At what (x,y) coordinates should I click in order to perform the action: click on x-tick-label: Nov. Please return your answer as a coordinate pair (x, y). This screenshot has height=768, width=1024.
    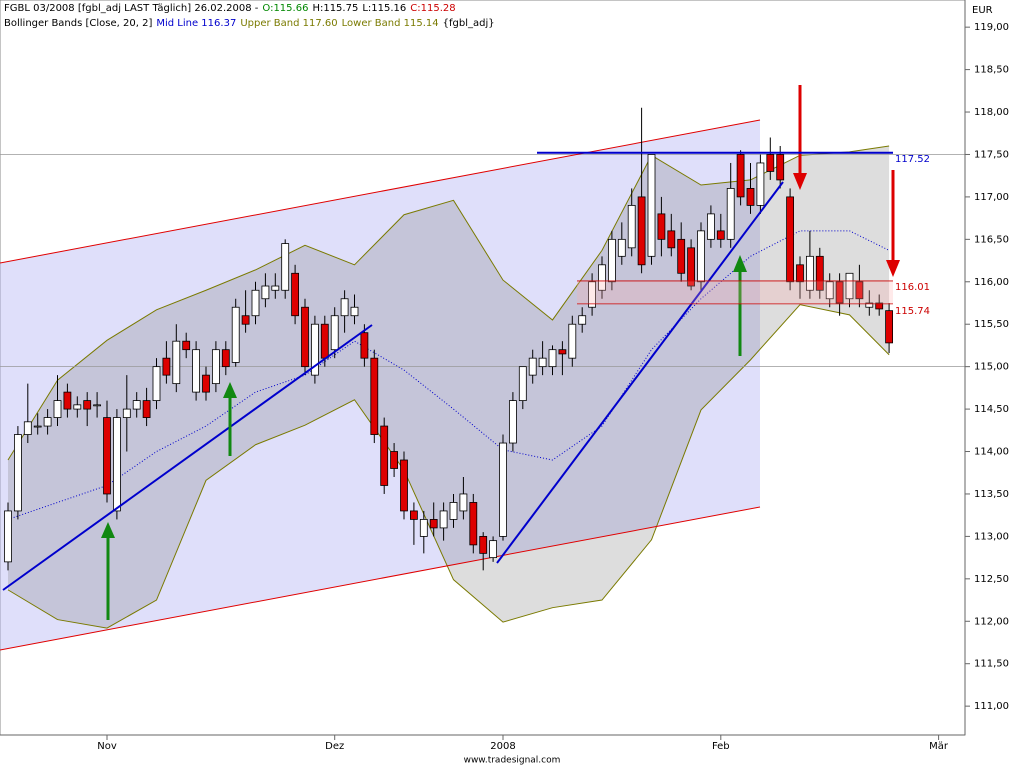
    Looking at the image, I should click on (107, 746).